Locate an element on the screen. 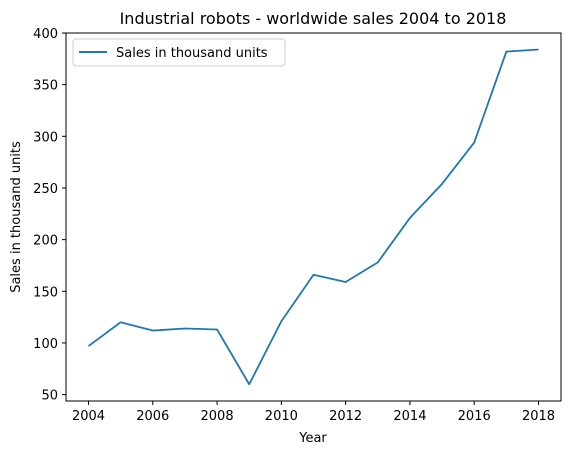  y-tick-label: 300 is located at coordinates (45, 137).